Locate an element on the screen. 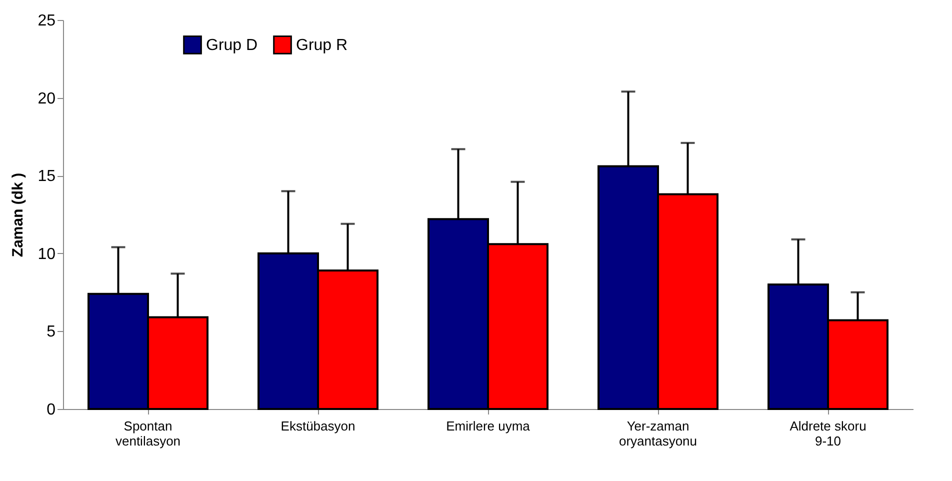  y-tick-label: 15 is located at coordinates (47, 177).